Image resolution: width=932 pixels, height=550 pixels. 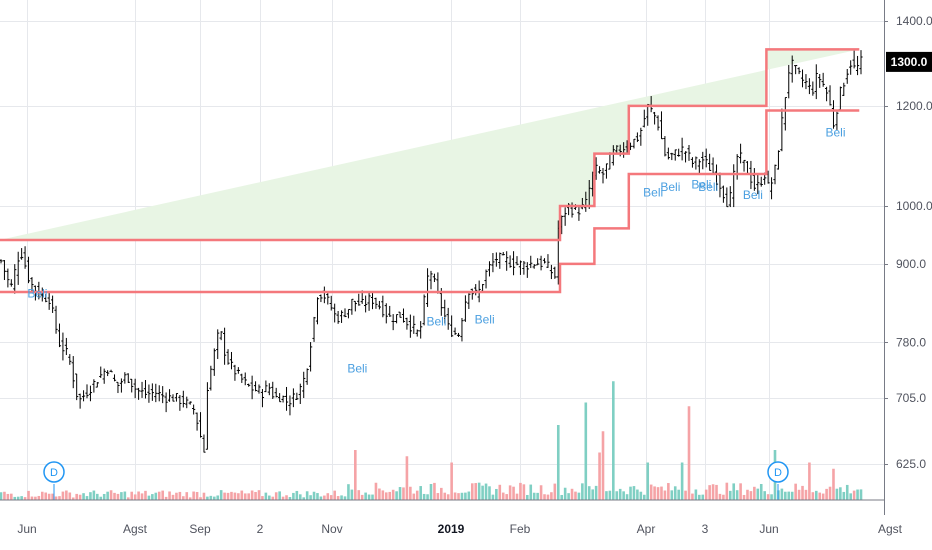 What do you see at coordinates (705, 529) in the screenshot?
I see `x-tick-label: 3` at bounding box center [705, 529].